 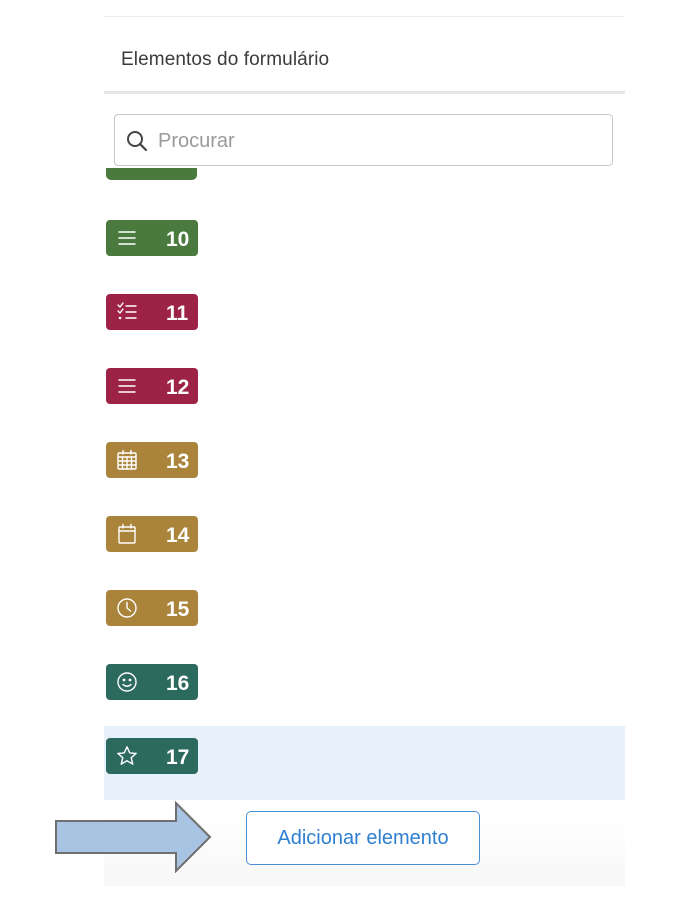 What do you see at coordinates (152, 386) in the screenshot?
I see `element-badge: 12` at bounding box center [152, 386].